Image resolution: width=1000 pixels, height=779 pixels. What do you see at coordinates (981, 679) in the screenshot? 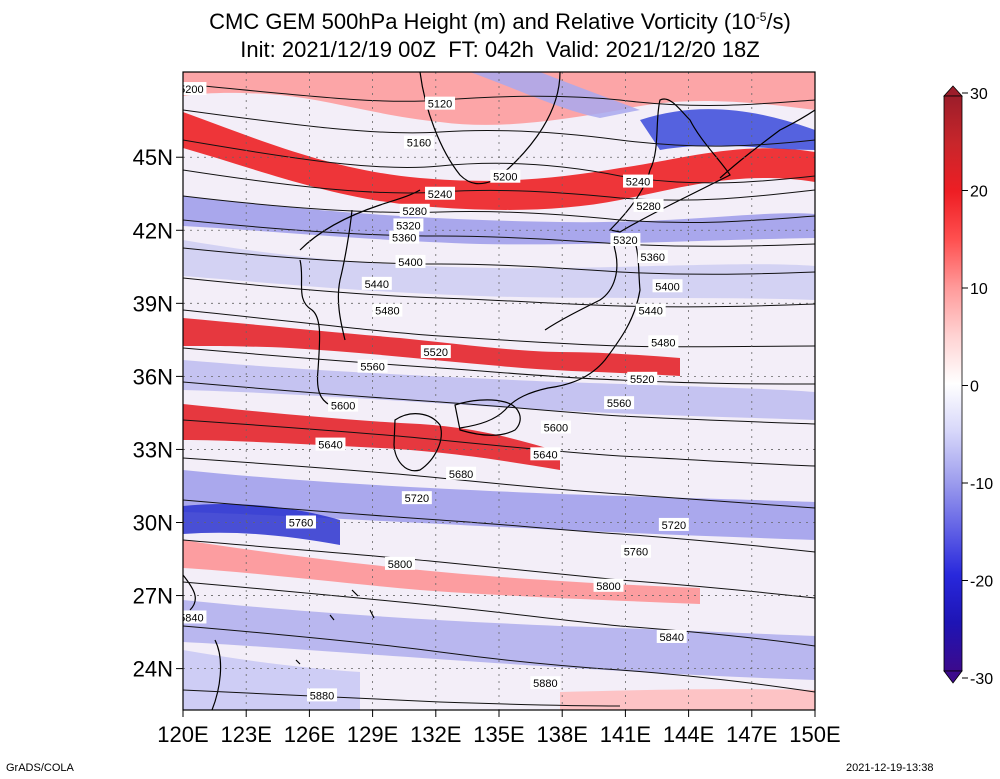
I see `colorbar-tick-label: -30` at bounding box center [981, 679].